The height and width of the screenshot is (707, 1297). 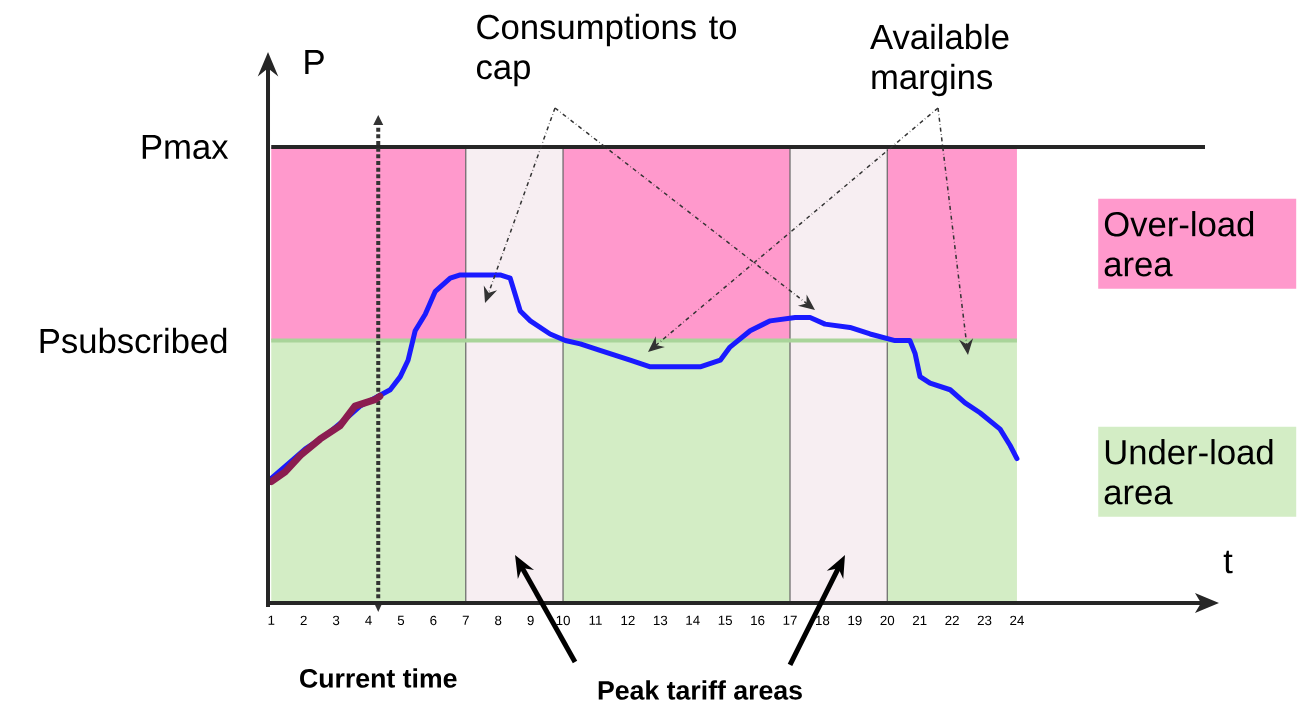 What do you see at coordinates (498, 620) in the screenshot?
I see `x-tick-label: 8` at bounding box center [498, 620].